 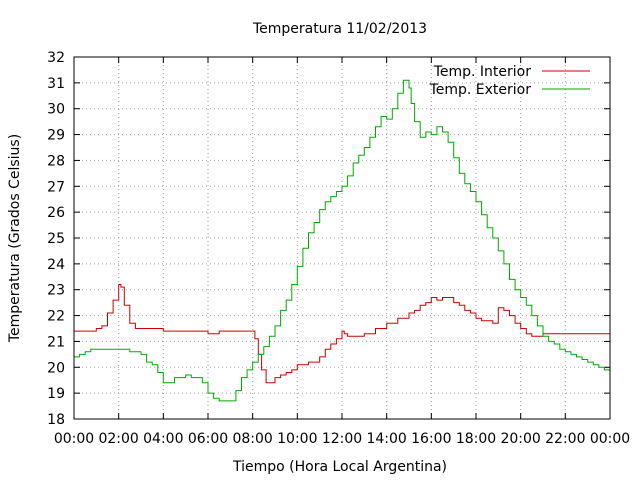 What do you see at coordinates (56, 58) in the screenshot?
I see `y-tick-label: 32` at bounding box center [56, 58].